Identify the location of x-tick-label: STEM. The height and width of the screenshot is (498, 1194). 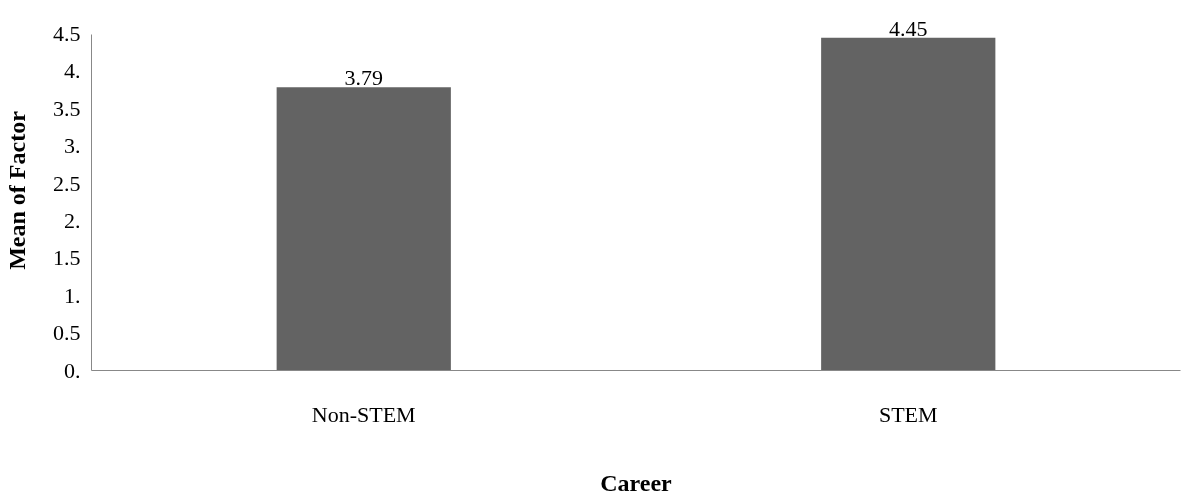
(908, 414).